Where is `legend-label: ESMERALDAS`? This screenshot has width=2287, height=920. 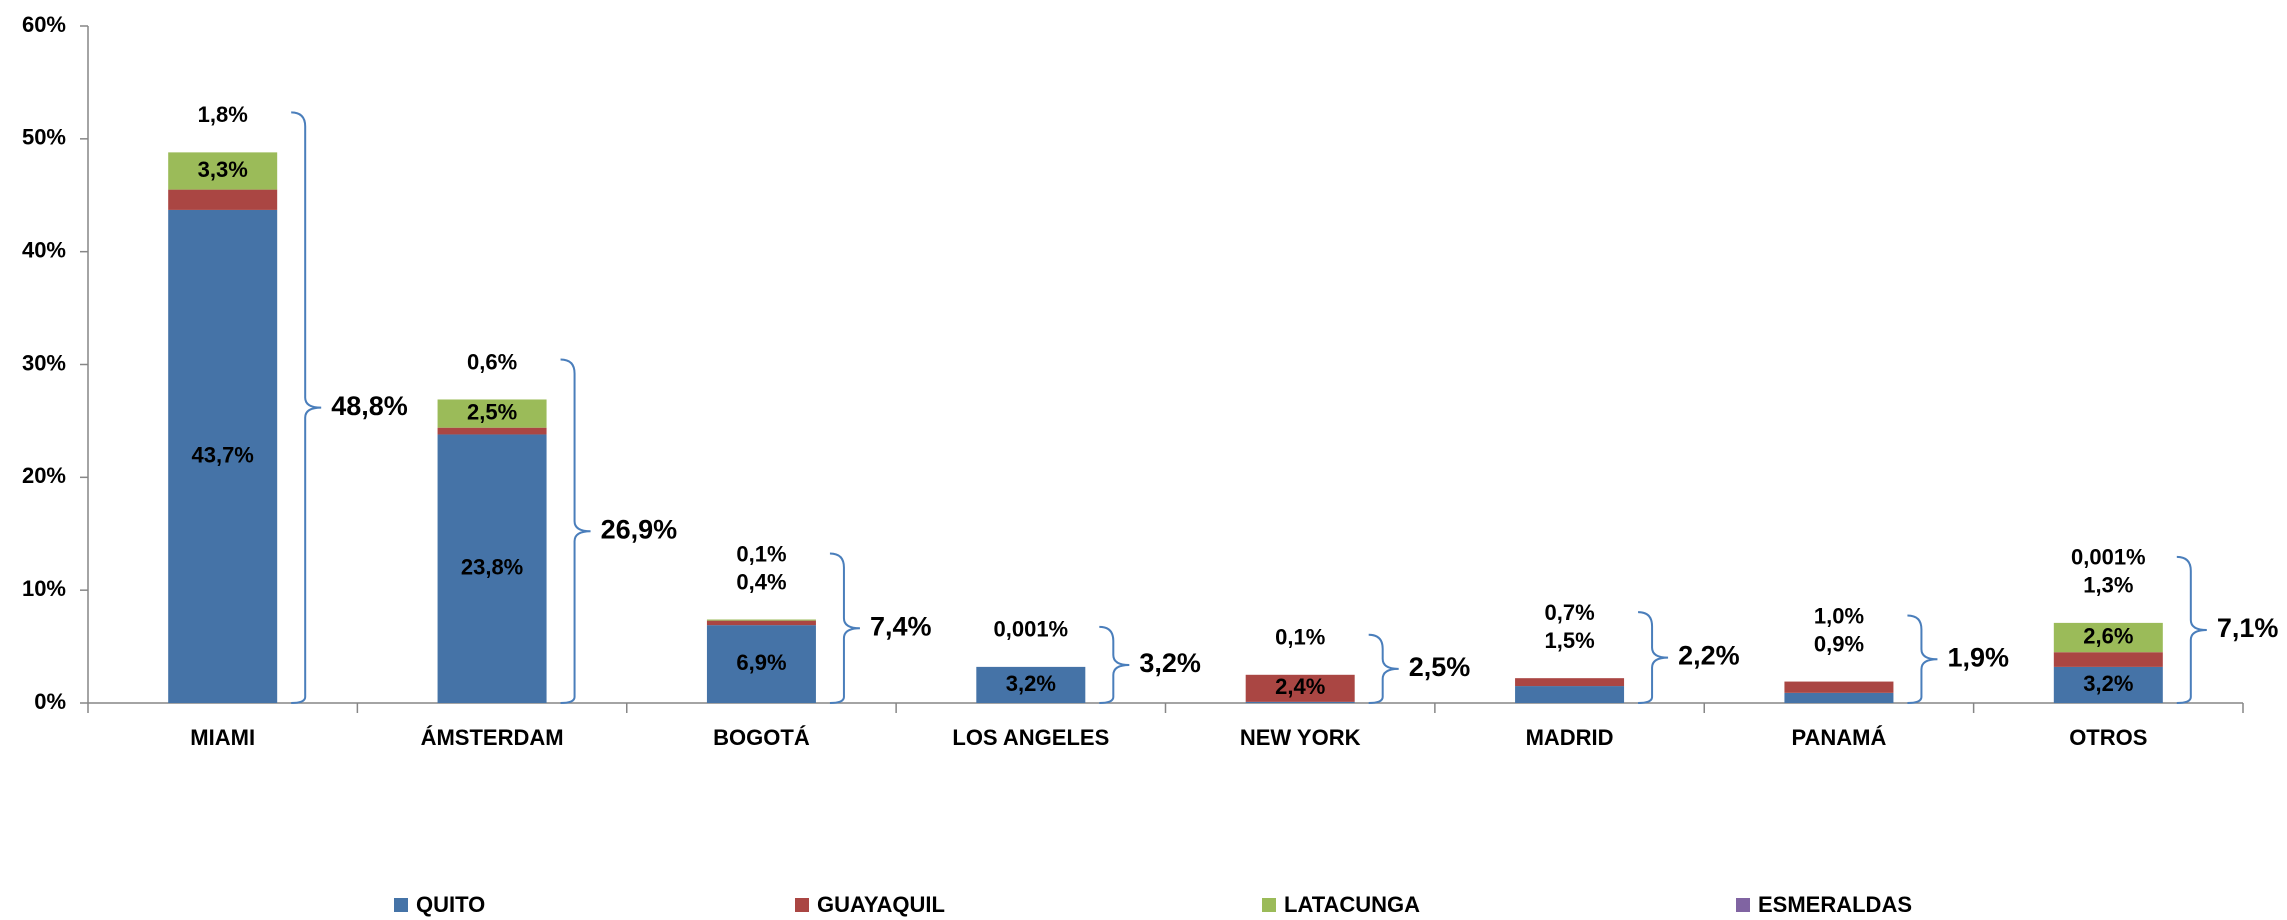
legend-label: ESMERALDAS is located at coordinates (1835, 904).